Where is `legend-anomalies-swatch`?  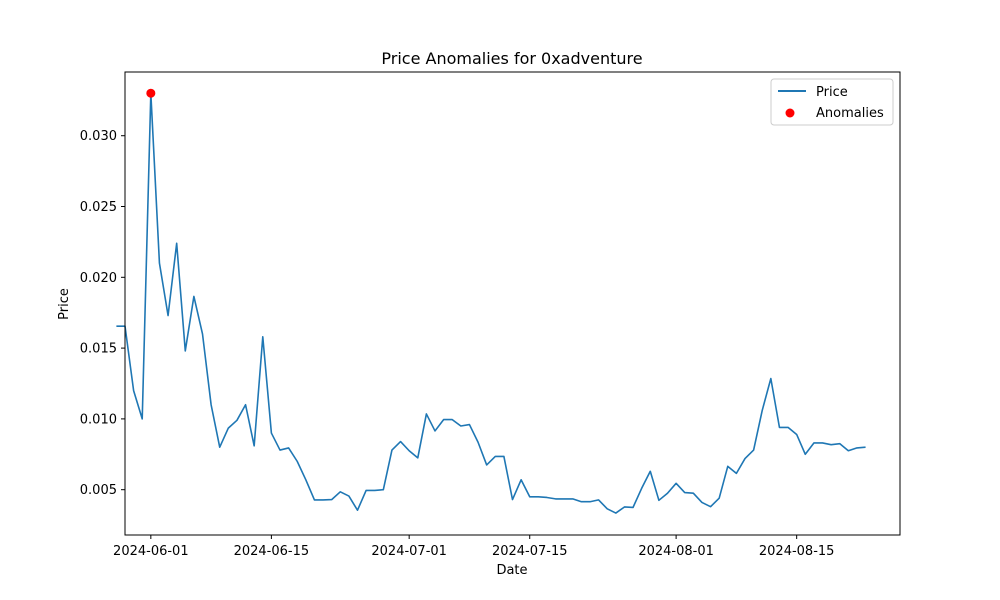 legend-anomalies-swatch is located at coordinates (790, 113).